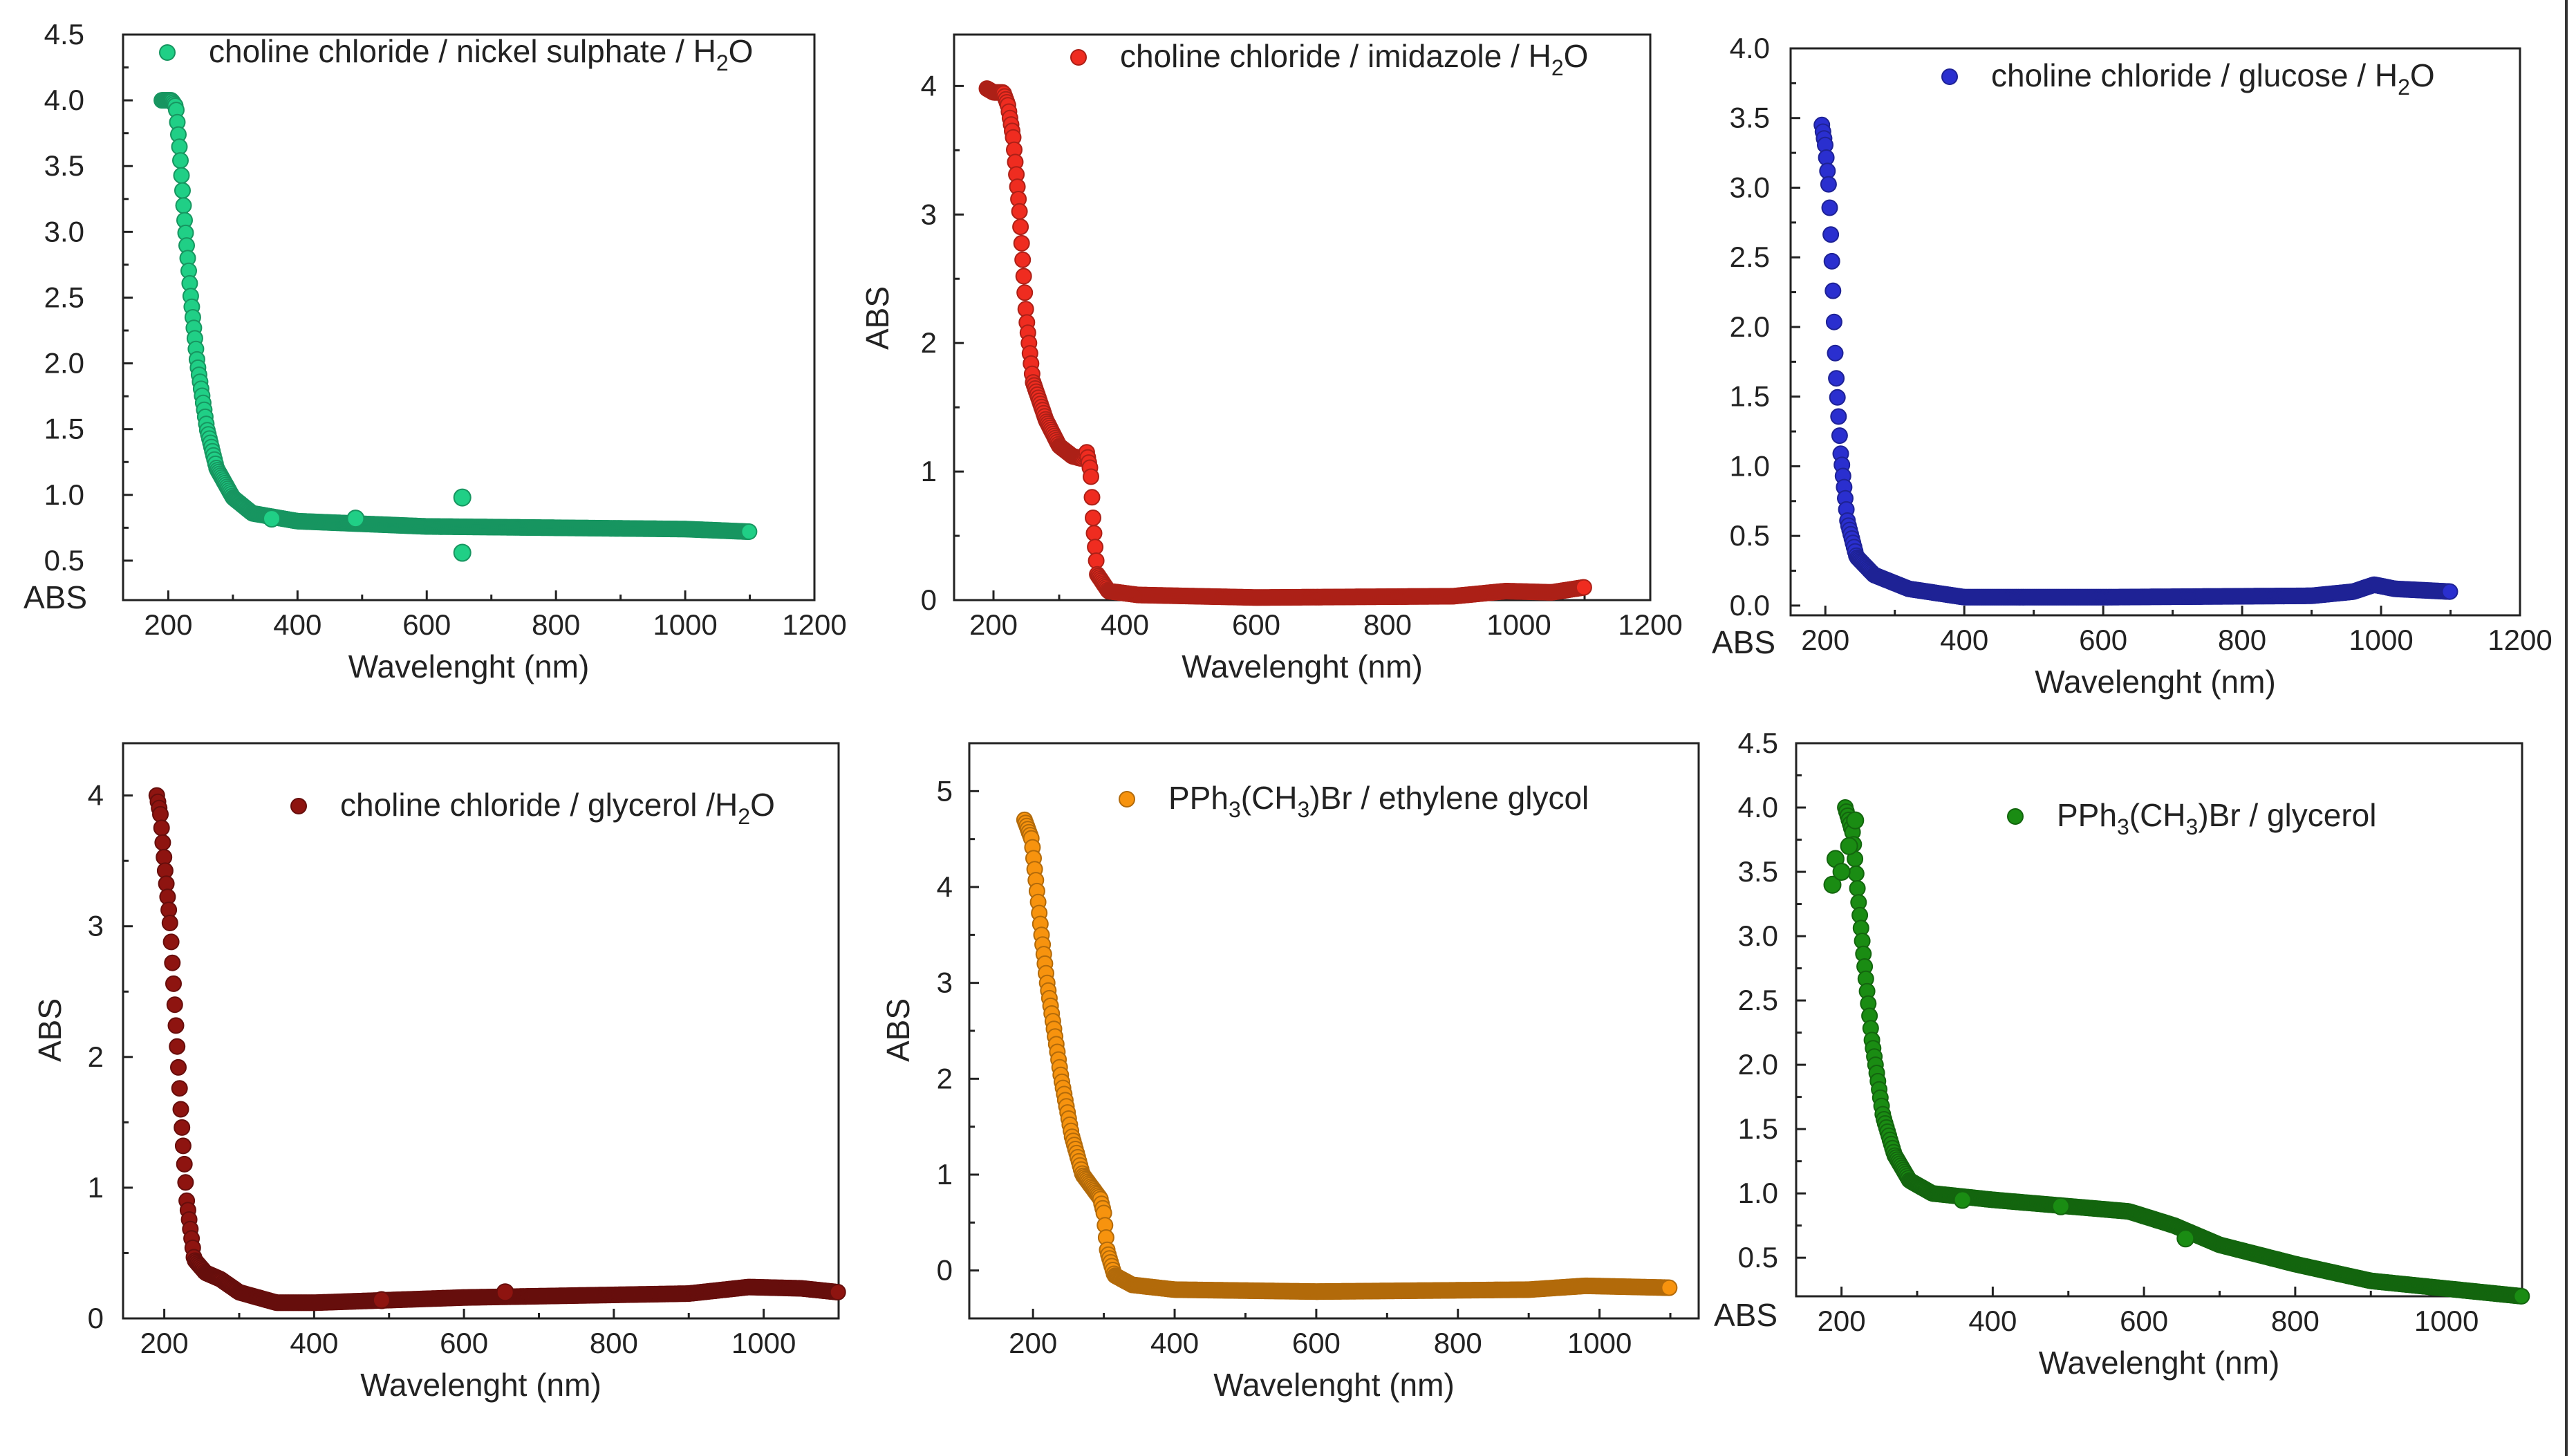 The width and height of the screenshot is (2576, 1456). I want to click on y-tick-label: 3.5, so click(64, 165).